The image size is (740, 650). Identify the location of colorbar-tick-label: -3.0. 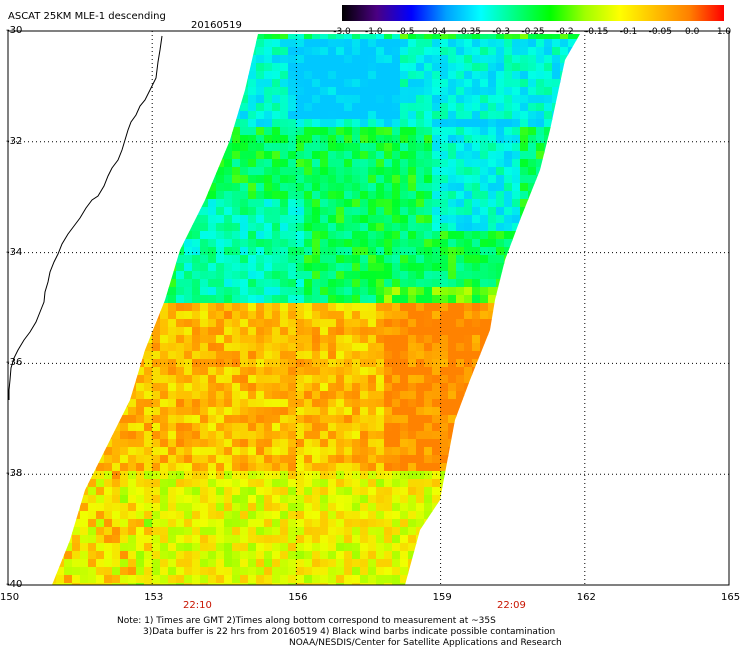
(342, 32).